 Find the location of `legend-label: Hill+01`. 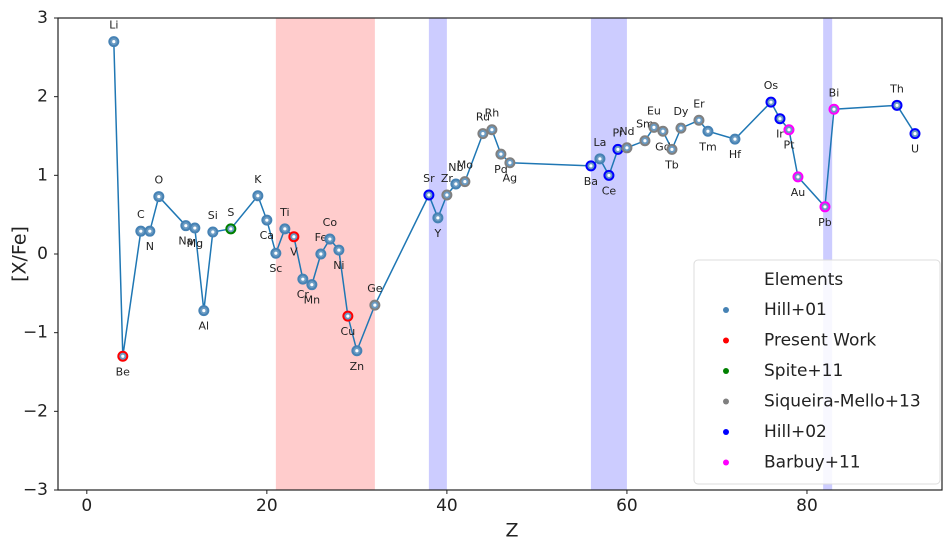

legend-label: Hill+01 is located at coordinates (795, 310).